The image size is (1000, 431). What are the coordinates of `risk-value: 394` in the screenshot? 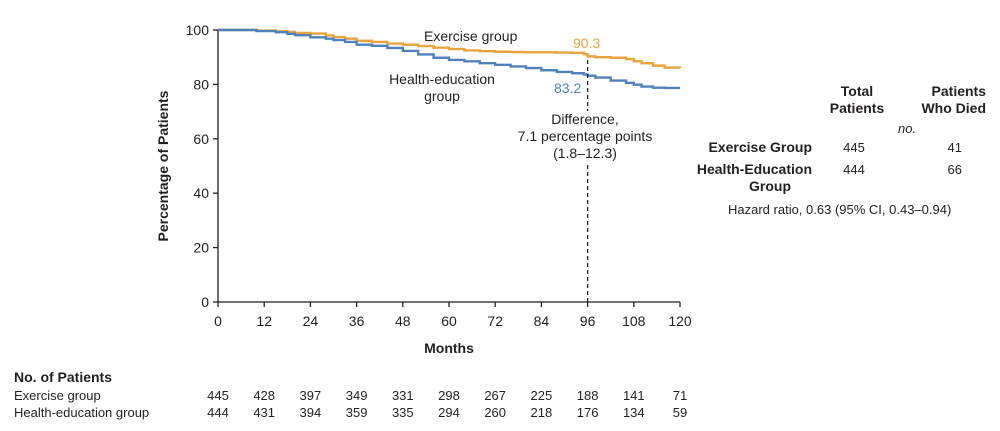 It's located at (310, 412).